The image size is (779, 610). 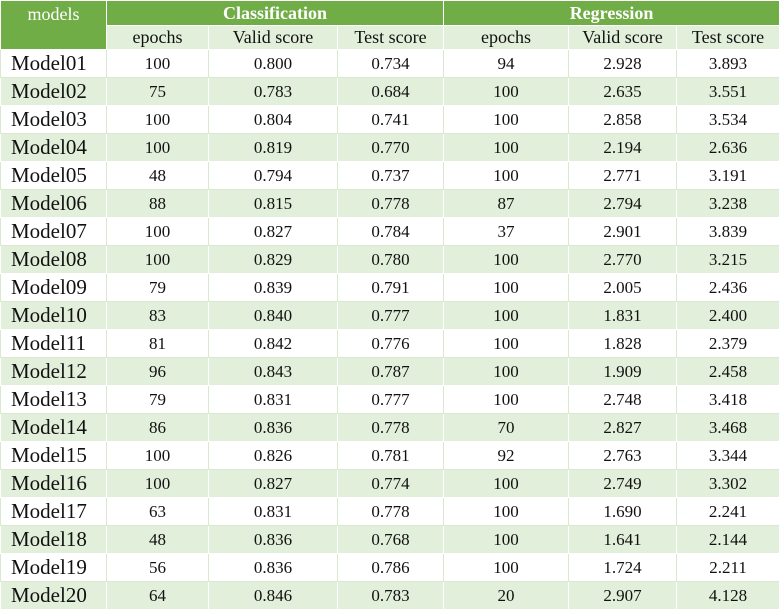 What do you see at coordinates (728, 428) in the screenshot?
I see `regression-test-score-cell: 3.468` at bounding box center [728, 428].